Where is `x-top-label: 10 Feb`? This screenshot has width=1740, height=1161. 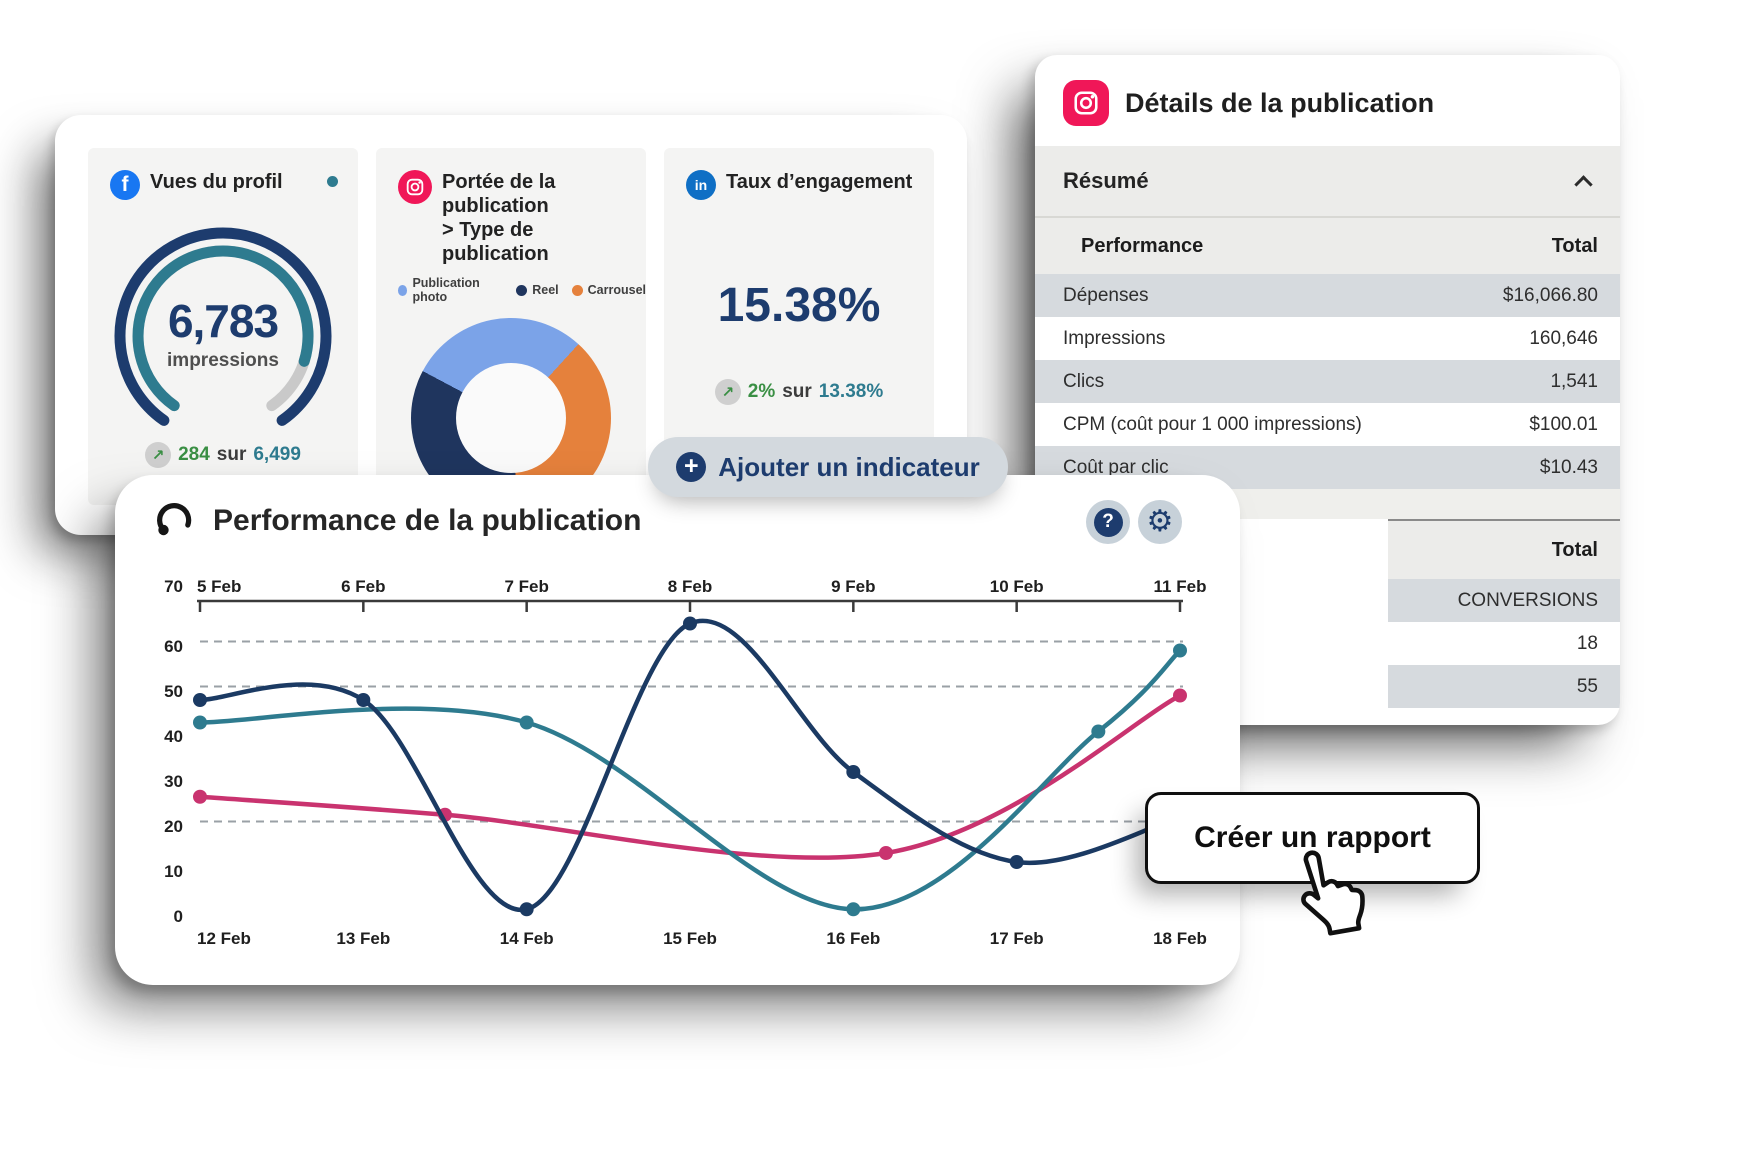
x-top-label: 10 Feb is located at coordinates (1017, 586).